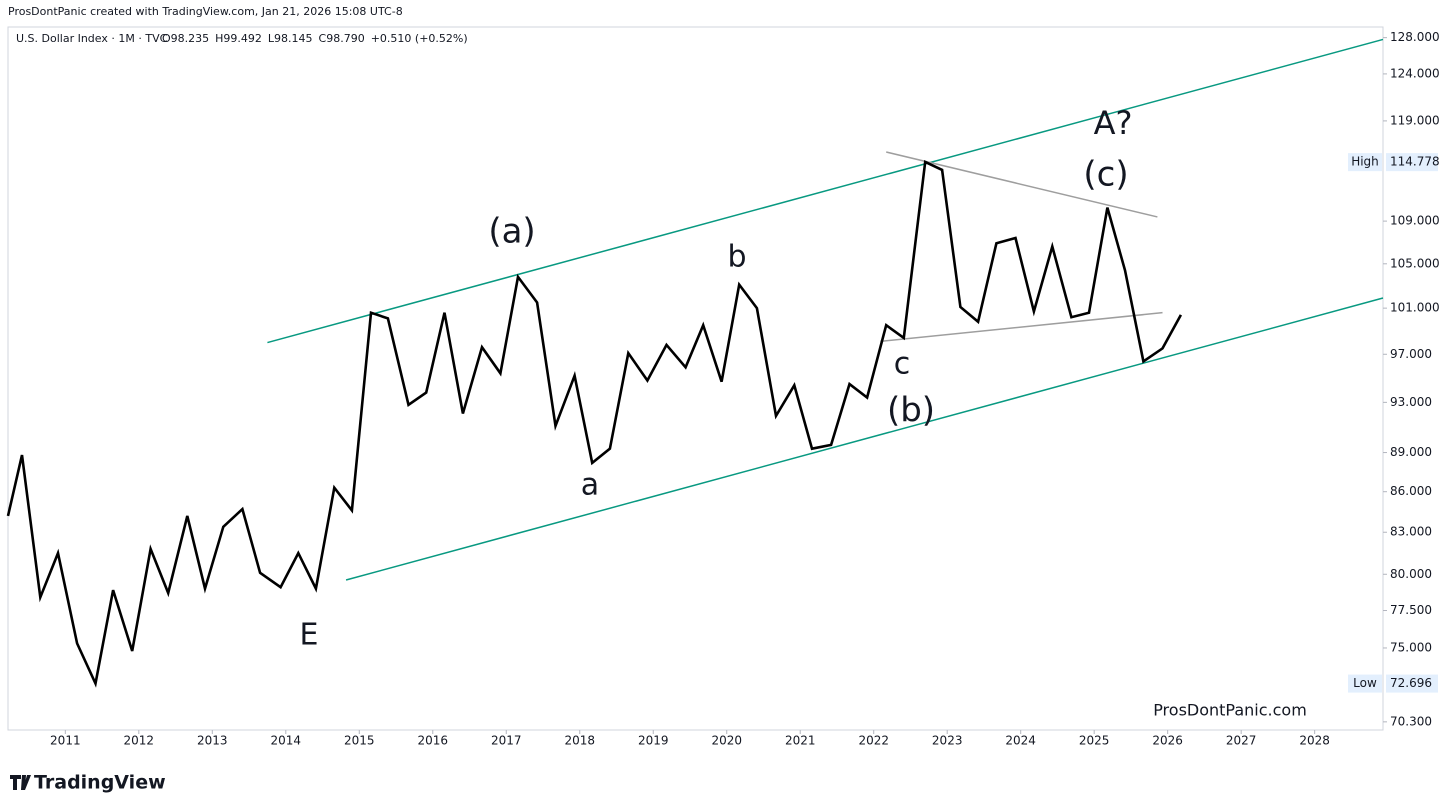 Image resolution: width=1456 pixels, height=811 pixels. I want to click on ohlc-value: +0.510 (+0.52%), so click(419, 38).